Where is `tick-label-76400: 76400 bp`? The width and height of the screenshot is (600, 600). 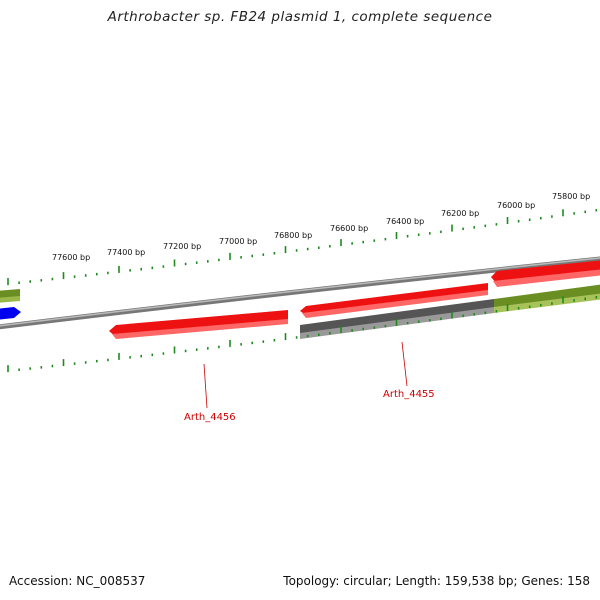
tick-label-76400: 76400 bp is located at coordinates (405, 221).